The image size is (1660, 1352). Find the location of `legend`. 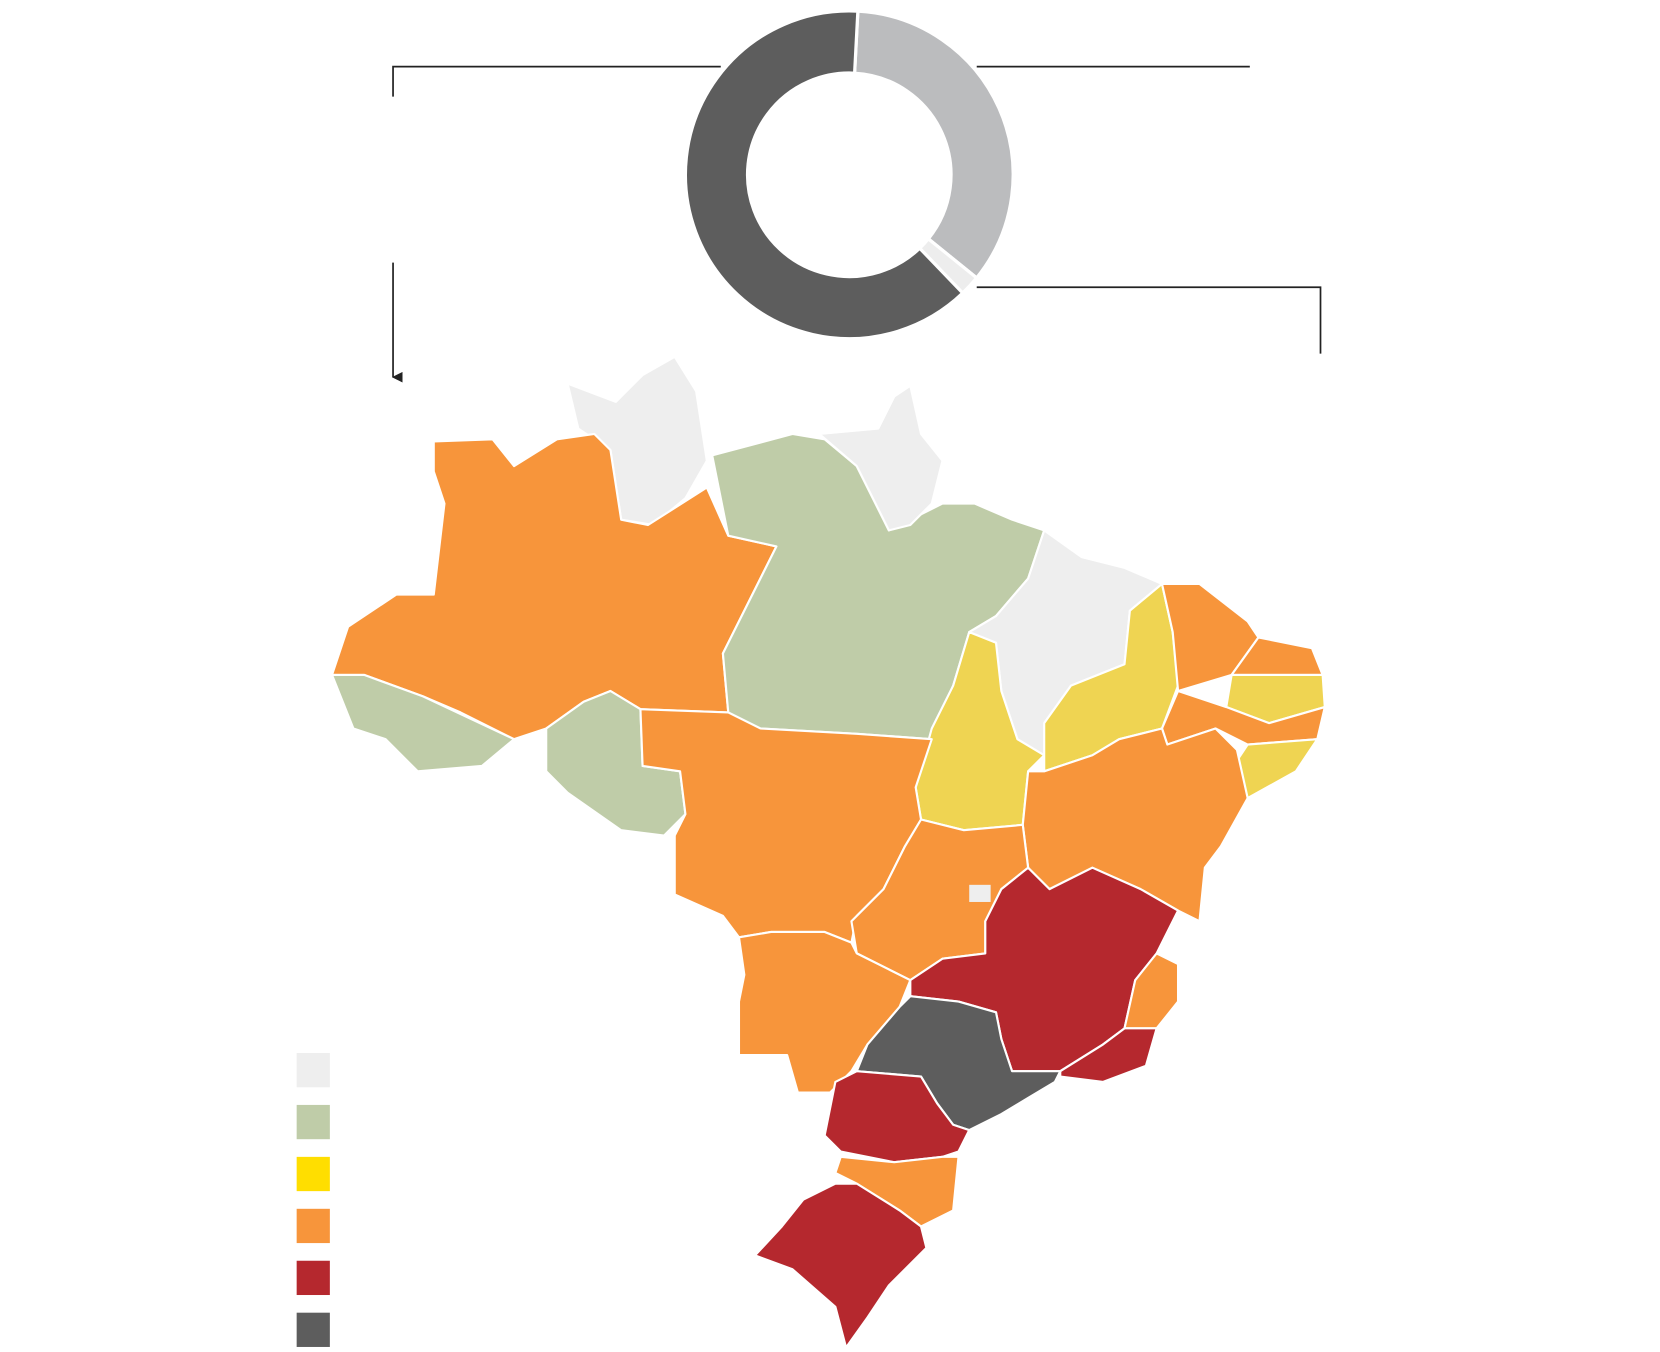

legend is located at coordinates (313, 1199).